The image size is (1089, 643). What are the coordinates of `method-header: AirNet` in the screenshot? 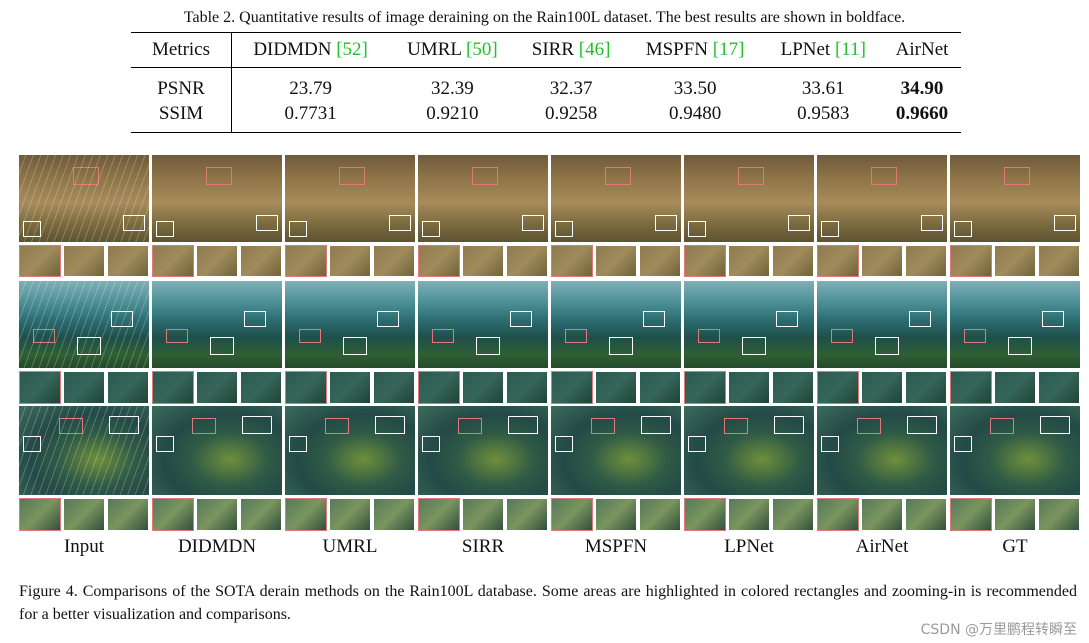 It's located at (922, 49).